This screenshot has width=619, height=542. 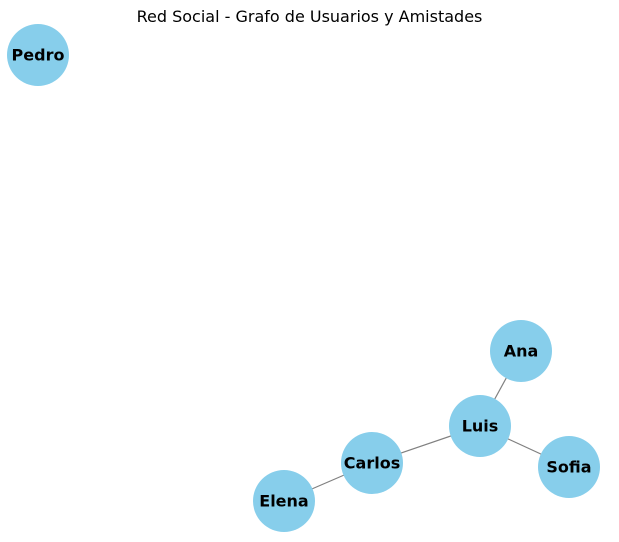 I want to click on node-luis: Luis, so click(x=480, y=426).